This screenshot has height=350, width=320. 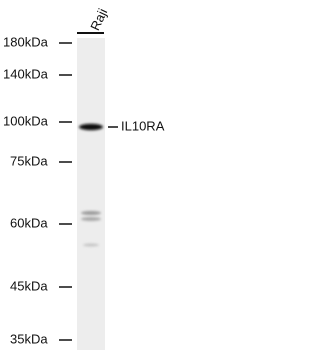 I want to click on lane, so click(x=91, y=194).